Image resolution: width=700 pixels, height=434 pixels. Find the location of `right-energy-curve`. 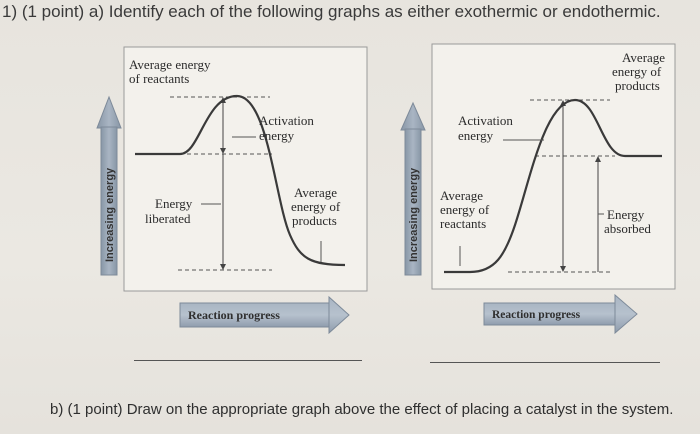

right-energy-curve is located at coordinates (553, 186).